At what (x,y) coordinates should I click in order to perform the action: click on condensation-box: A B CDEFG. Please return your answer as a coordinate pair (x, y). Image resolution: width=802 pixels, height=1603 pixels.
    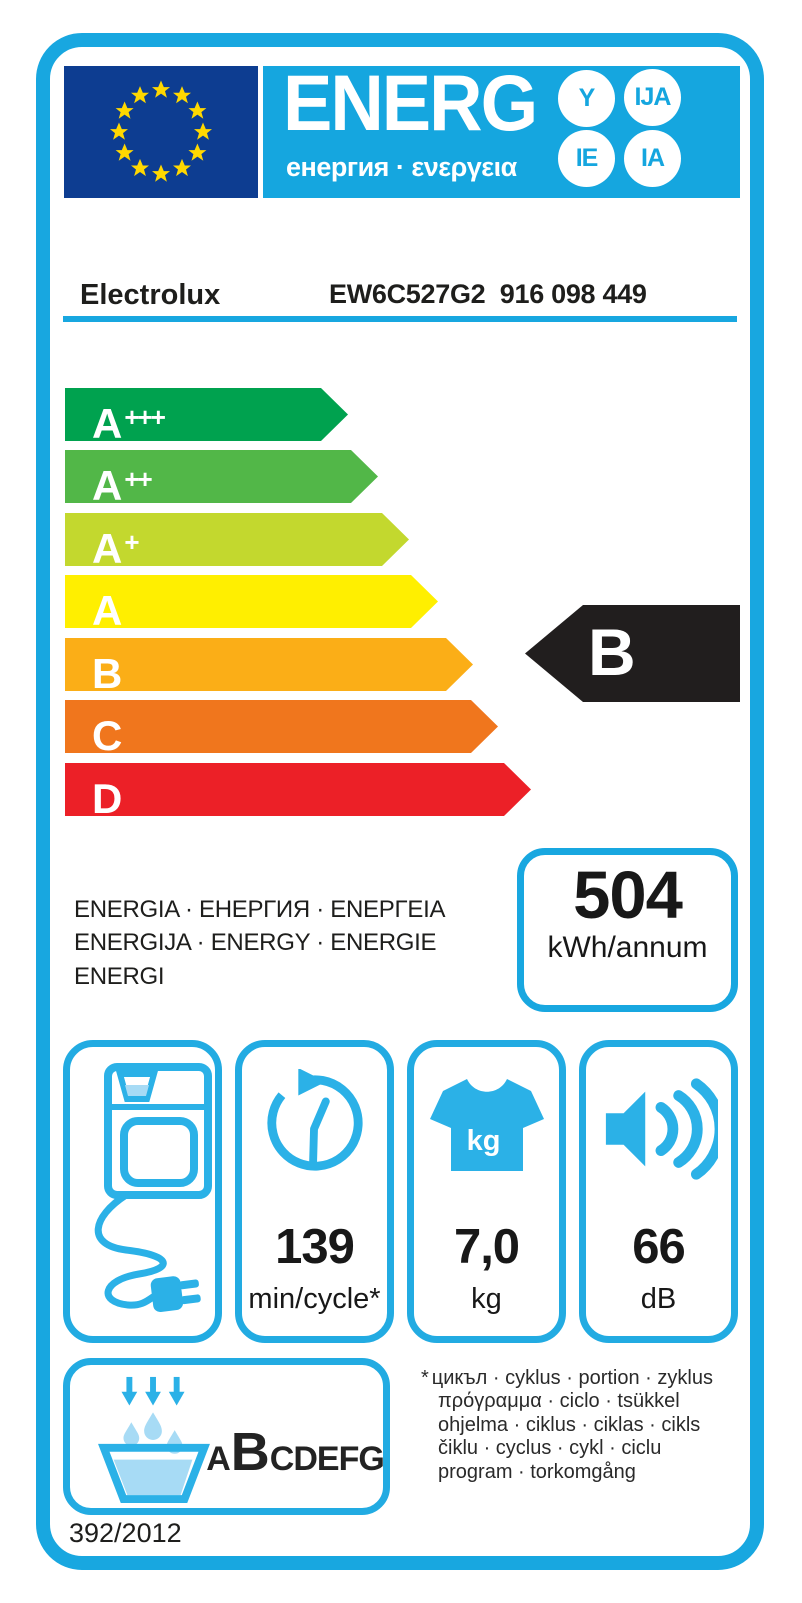
    Looking at the image, I should click on (226, 1436).